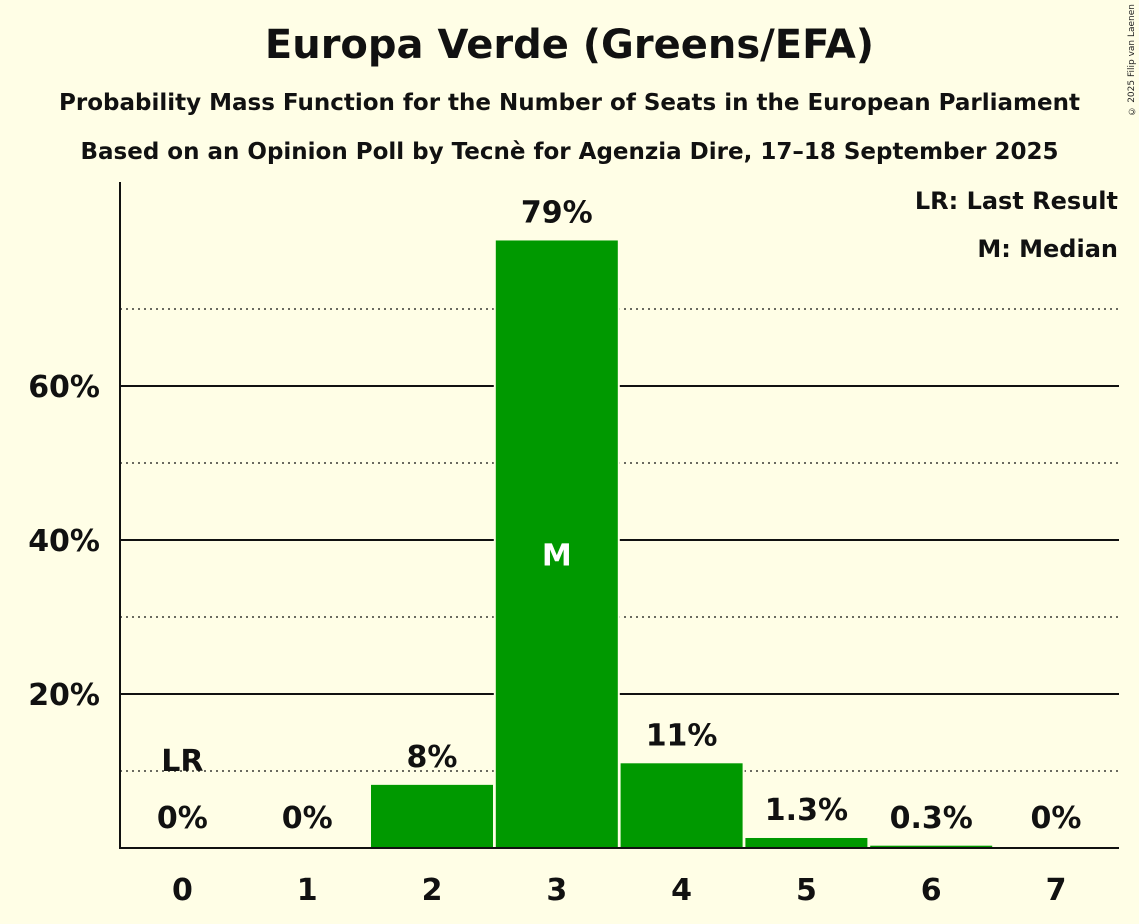 This screenshot has width=1139, height=924. I want to click on legend-entry: LR: Last Result, so click(1016, 201).